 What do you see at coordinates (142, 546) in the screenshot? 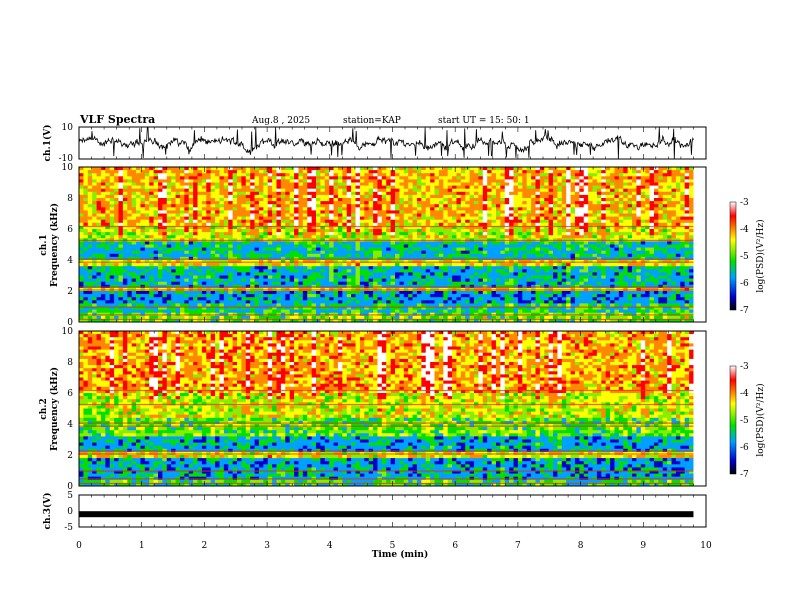
I see `time-tick-label: 1` at bounding box center [142, 546].